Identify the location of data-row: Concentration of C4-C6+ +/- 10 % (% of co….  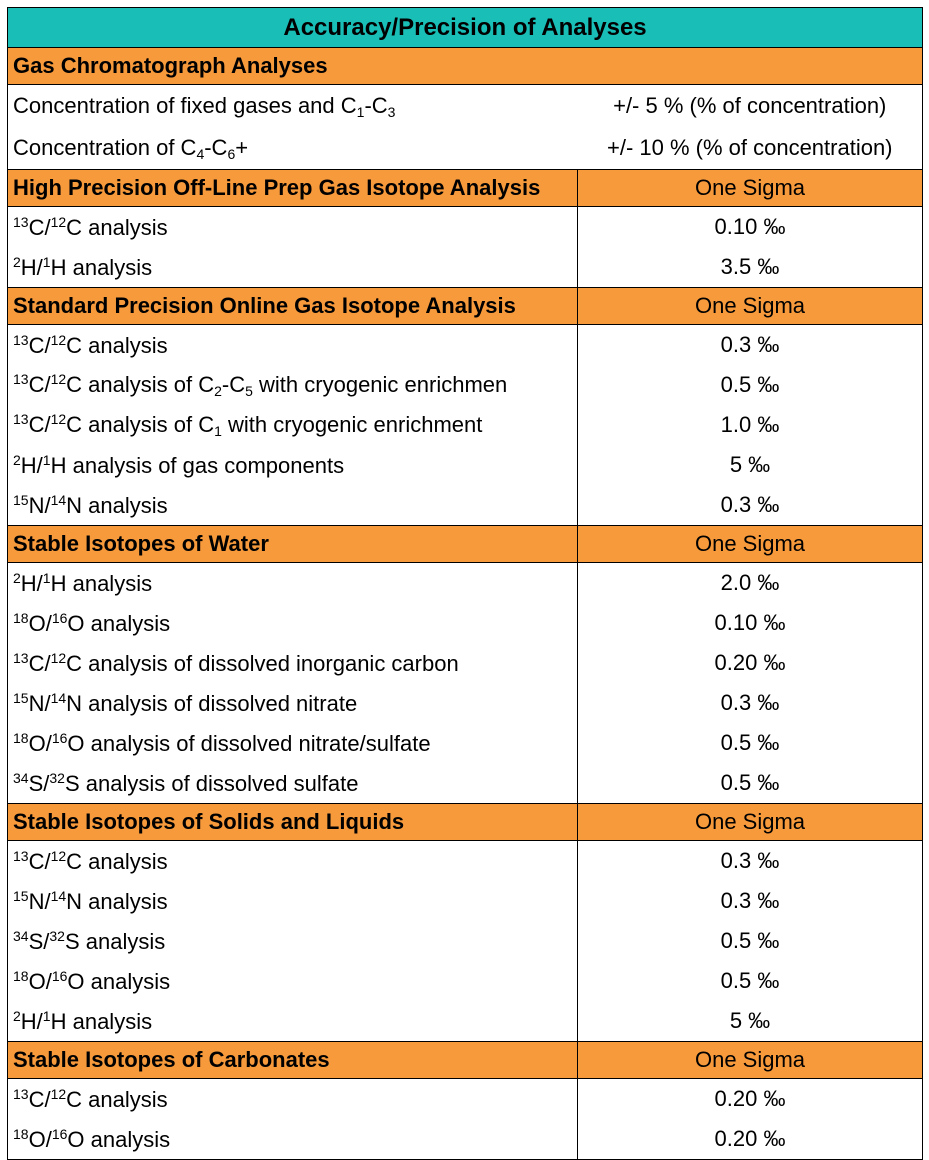
(465, 148).